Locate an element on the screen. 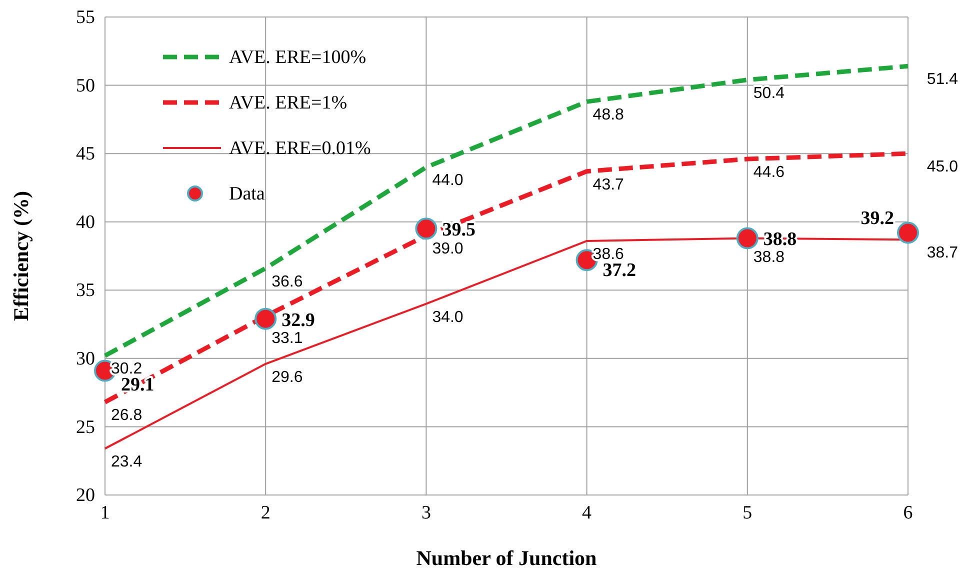  data-label: 32.9 is located at coordinates (298, 320).